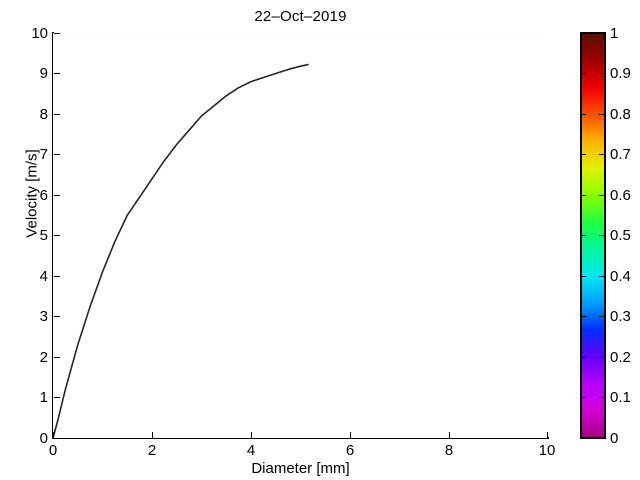 This screenshot has width=640, height=480. What do you see at coordinates (43, 316) in the screenshot?
I see `y-tick-label: 3` at bounding box center [43, 316].